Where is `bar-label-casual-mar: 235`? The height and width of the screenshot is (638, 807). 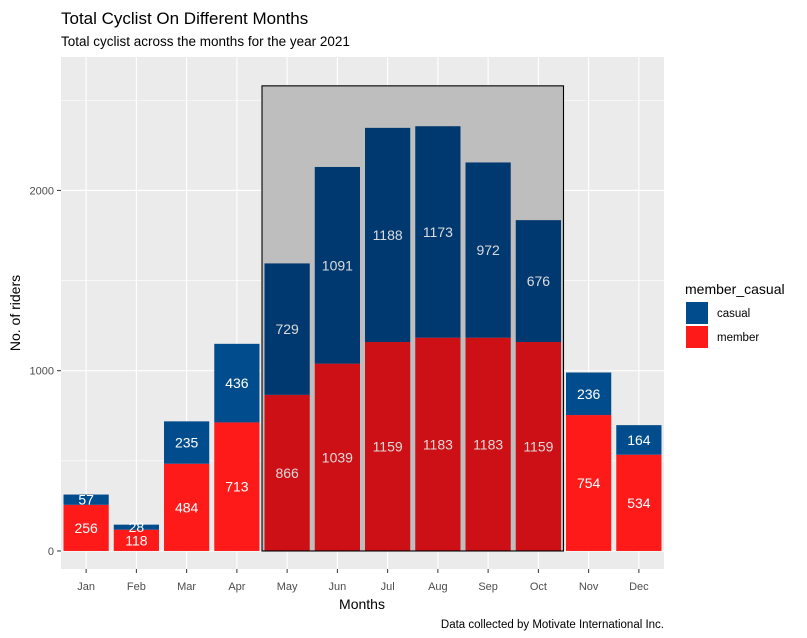 bar-label-casual-mar: 235 is located at coordinates (187, 443).